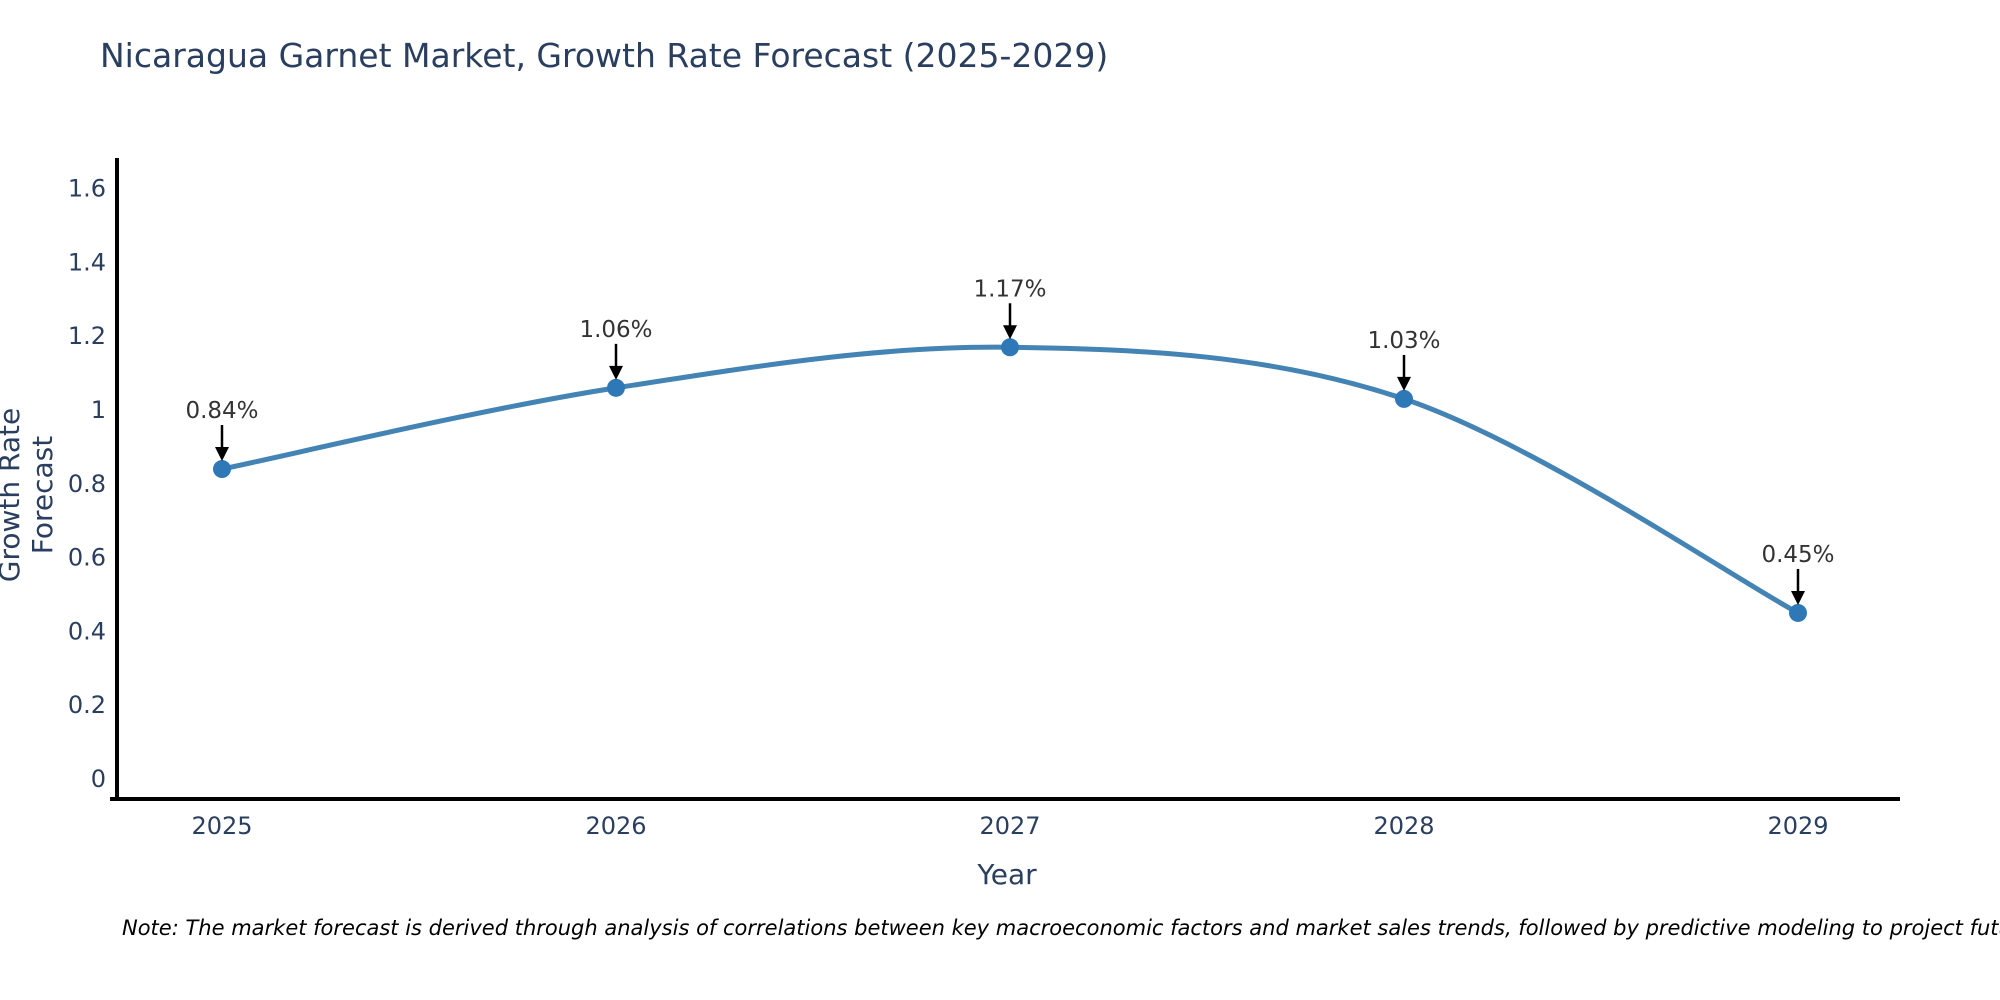  Describe the element at coordinates (87, 631) in the screenshot. I see `y-tick-label: 0.4` at that location.